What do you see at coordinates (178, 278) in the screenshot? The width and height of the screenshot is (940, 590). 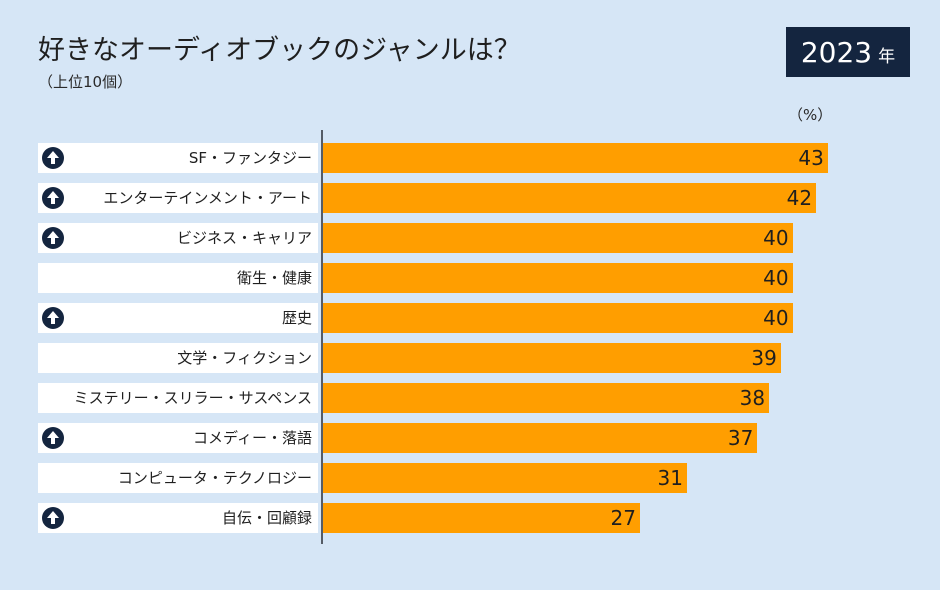 I see `category-label-box: 衛生・健康` at bounding box center [178, 278].